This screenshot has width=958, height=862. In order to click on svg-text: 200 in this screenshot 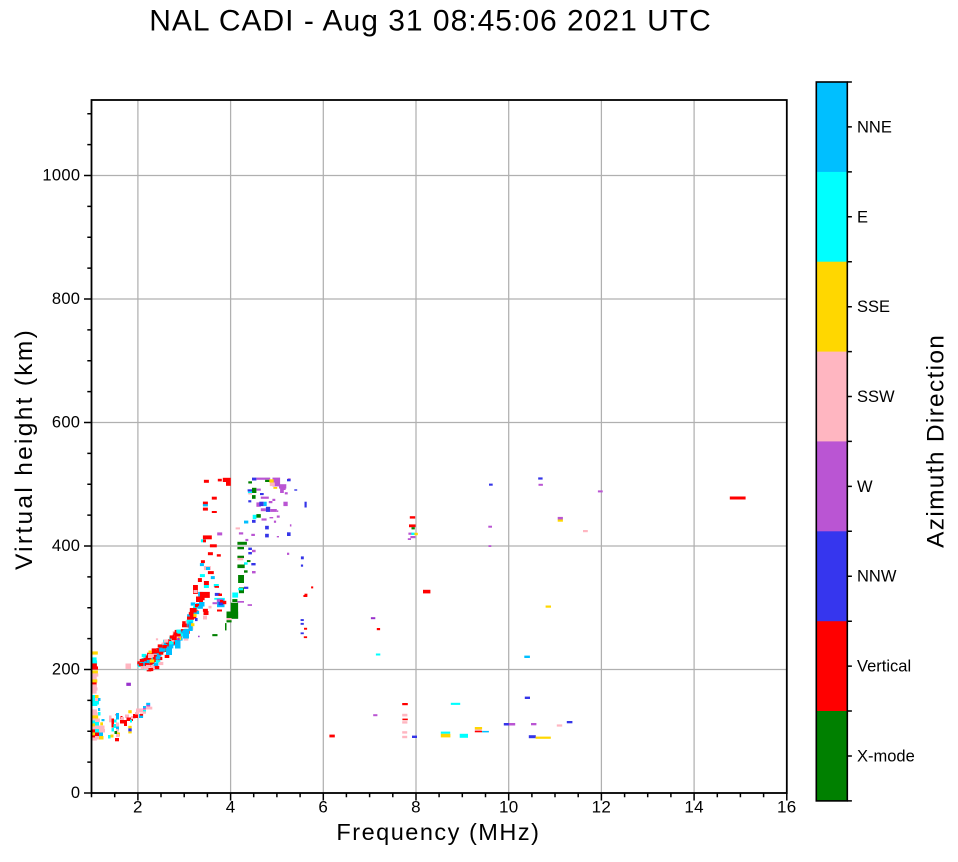, I will do `click(66, 669)`.